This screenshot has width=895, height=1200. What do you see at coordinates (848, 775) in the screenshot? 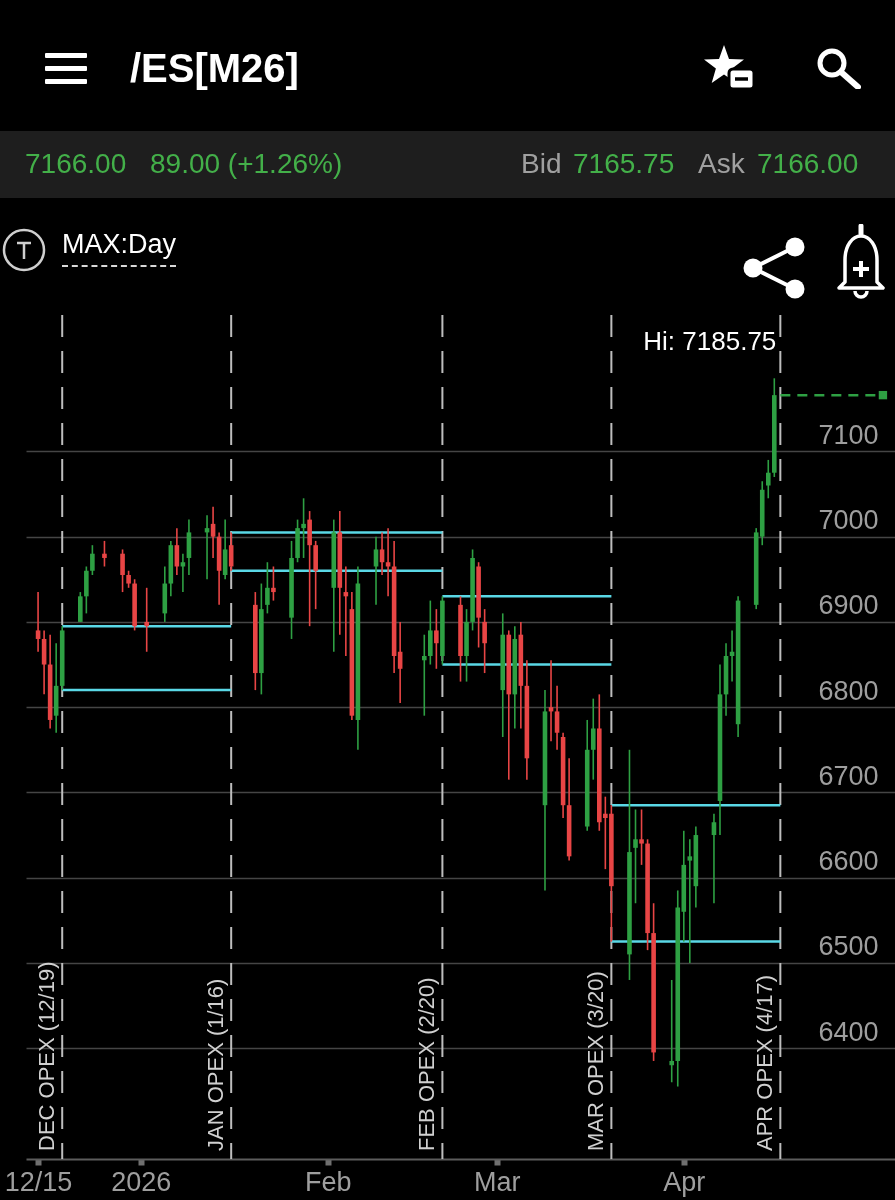
I see `y-tick-label: 6700` at bounding box center [848, 775].